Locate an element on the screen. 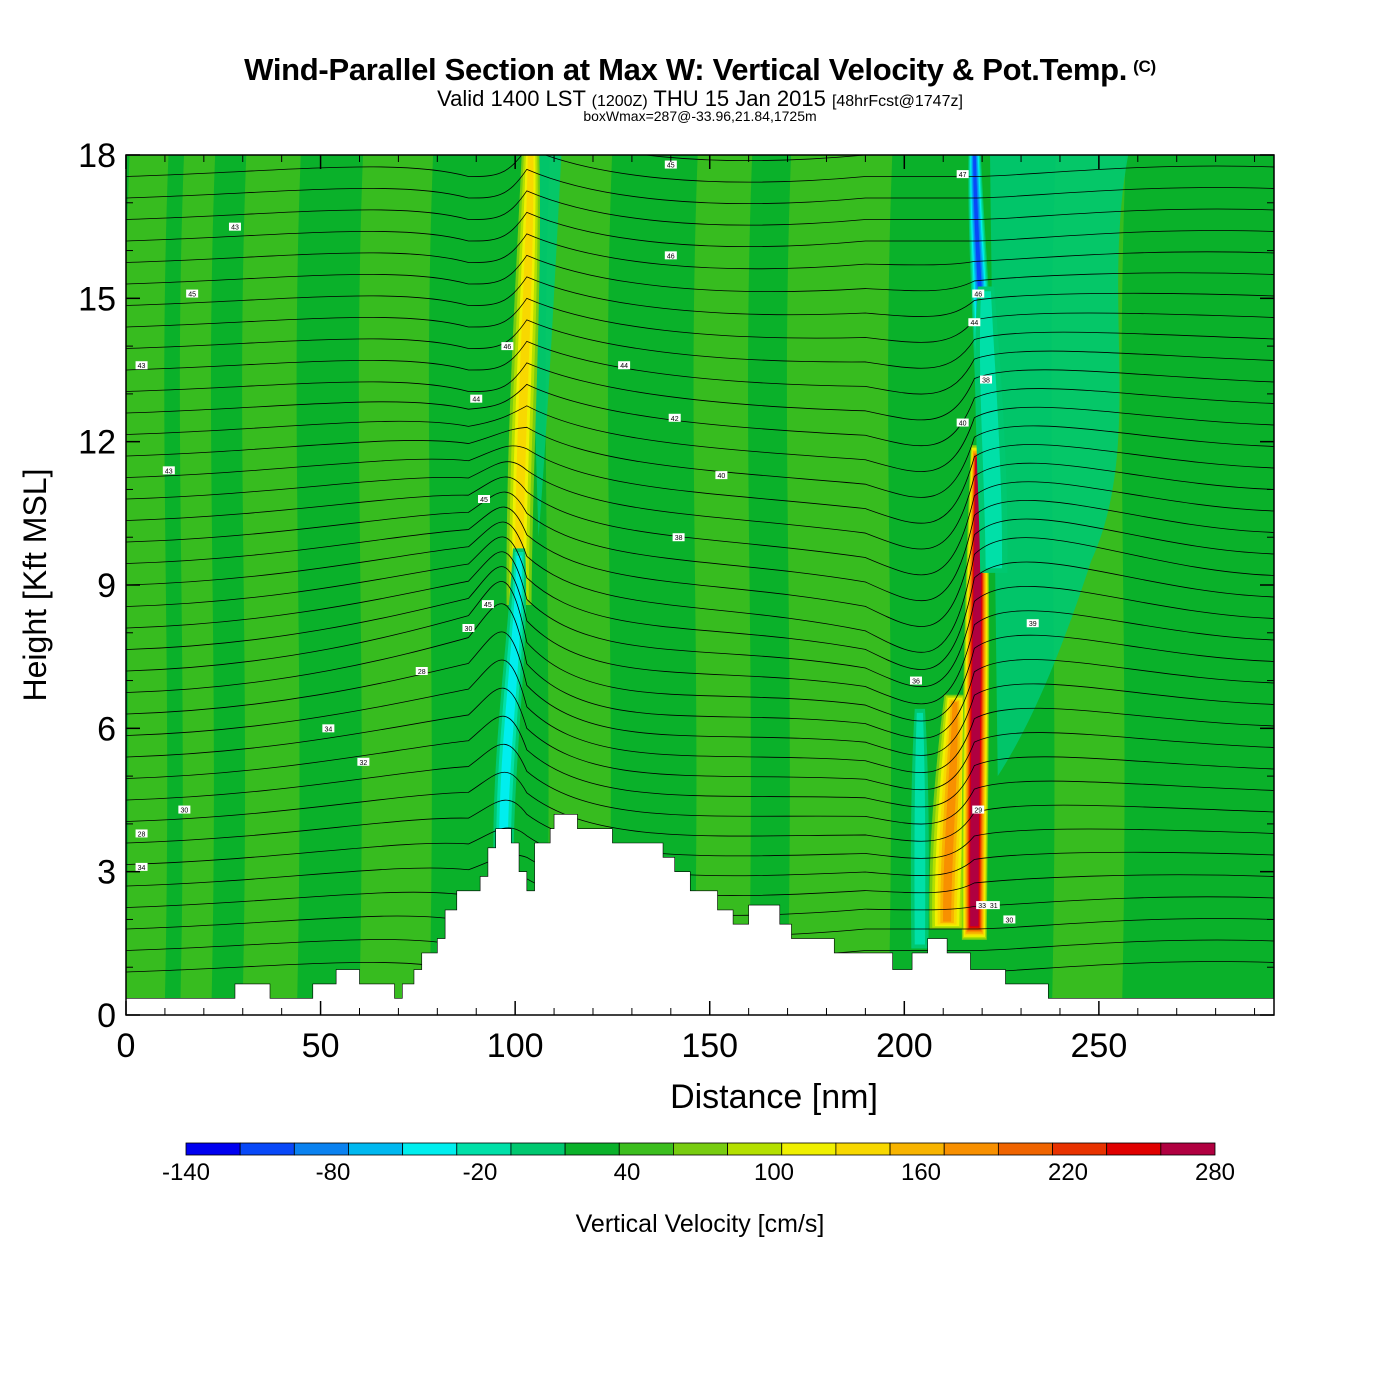 This screenshot has height=1400, width=1400. field-downdraft-region is located at coordinates (1059, 466).